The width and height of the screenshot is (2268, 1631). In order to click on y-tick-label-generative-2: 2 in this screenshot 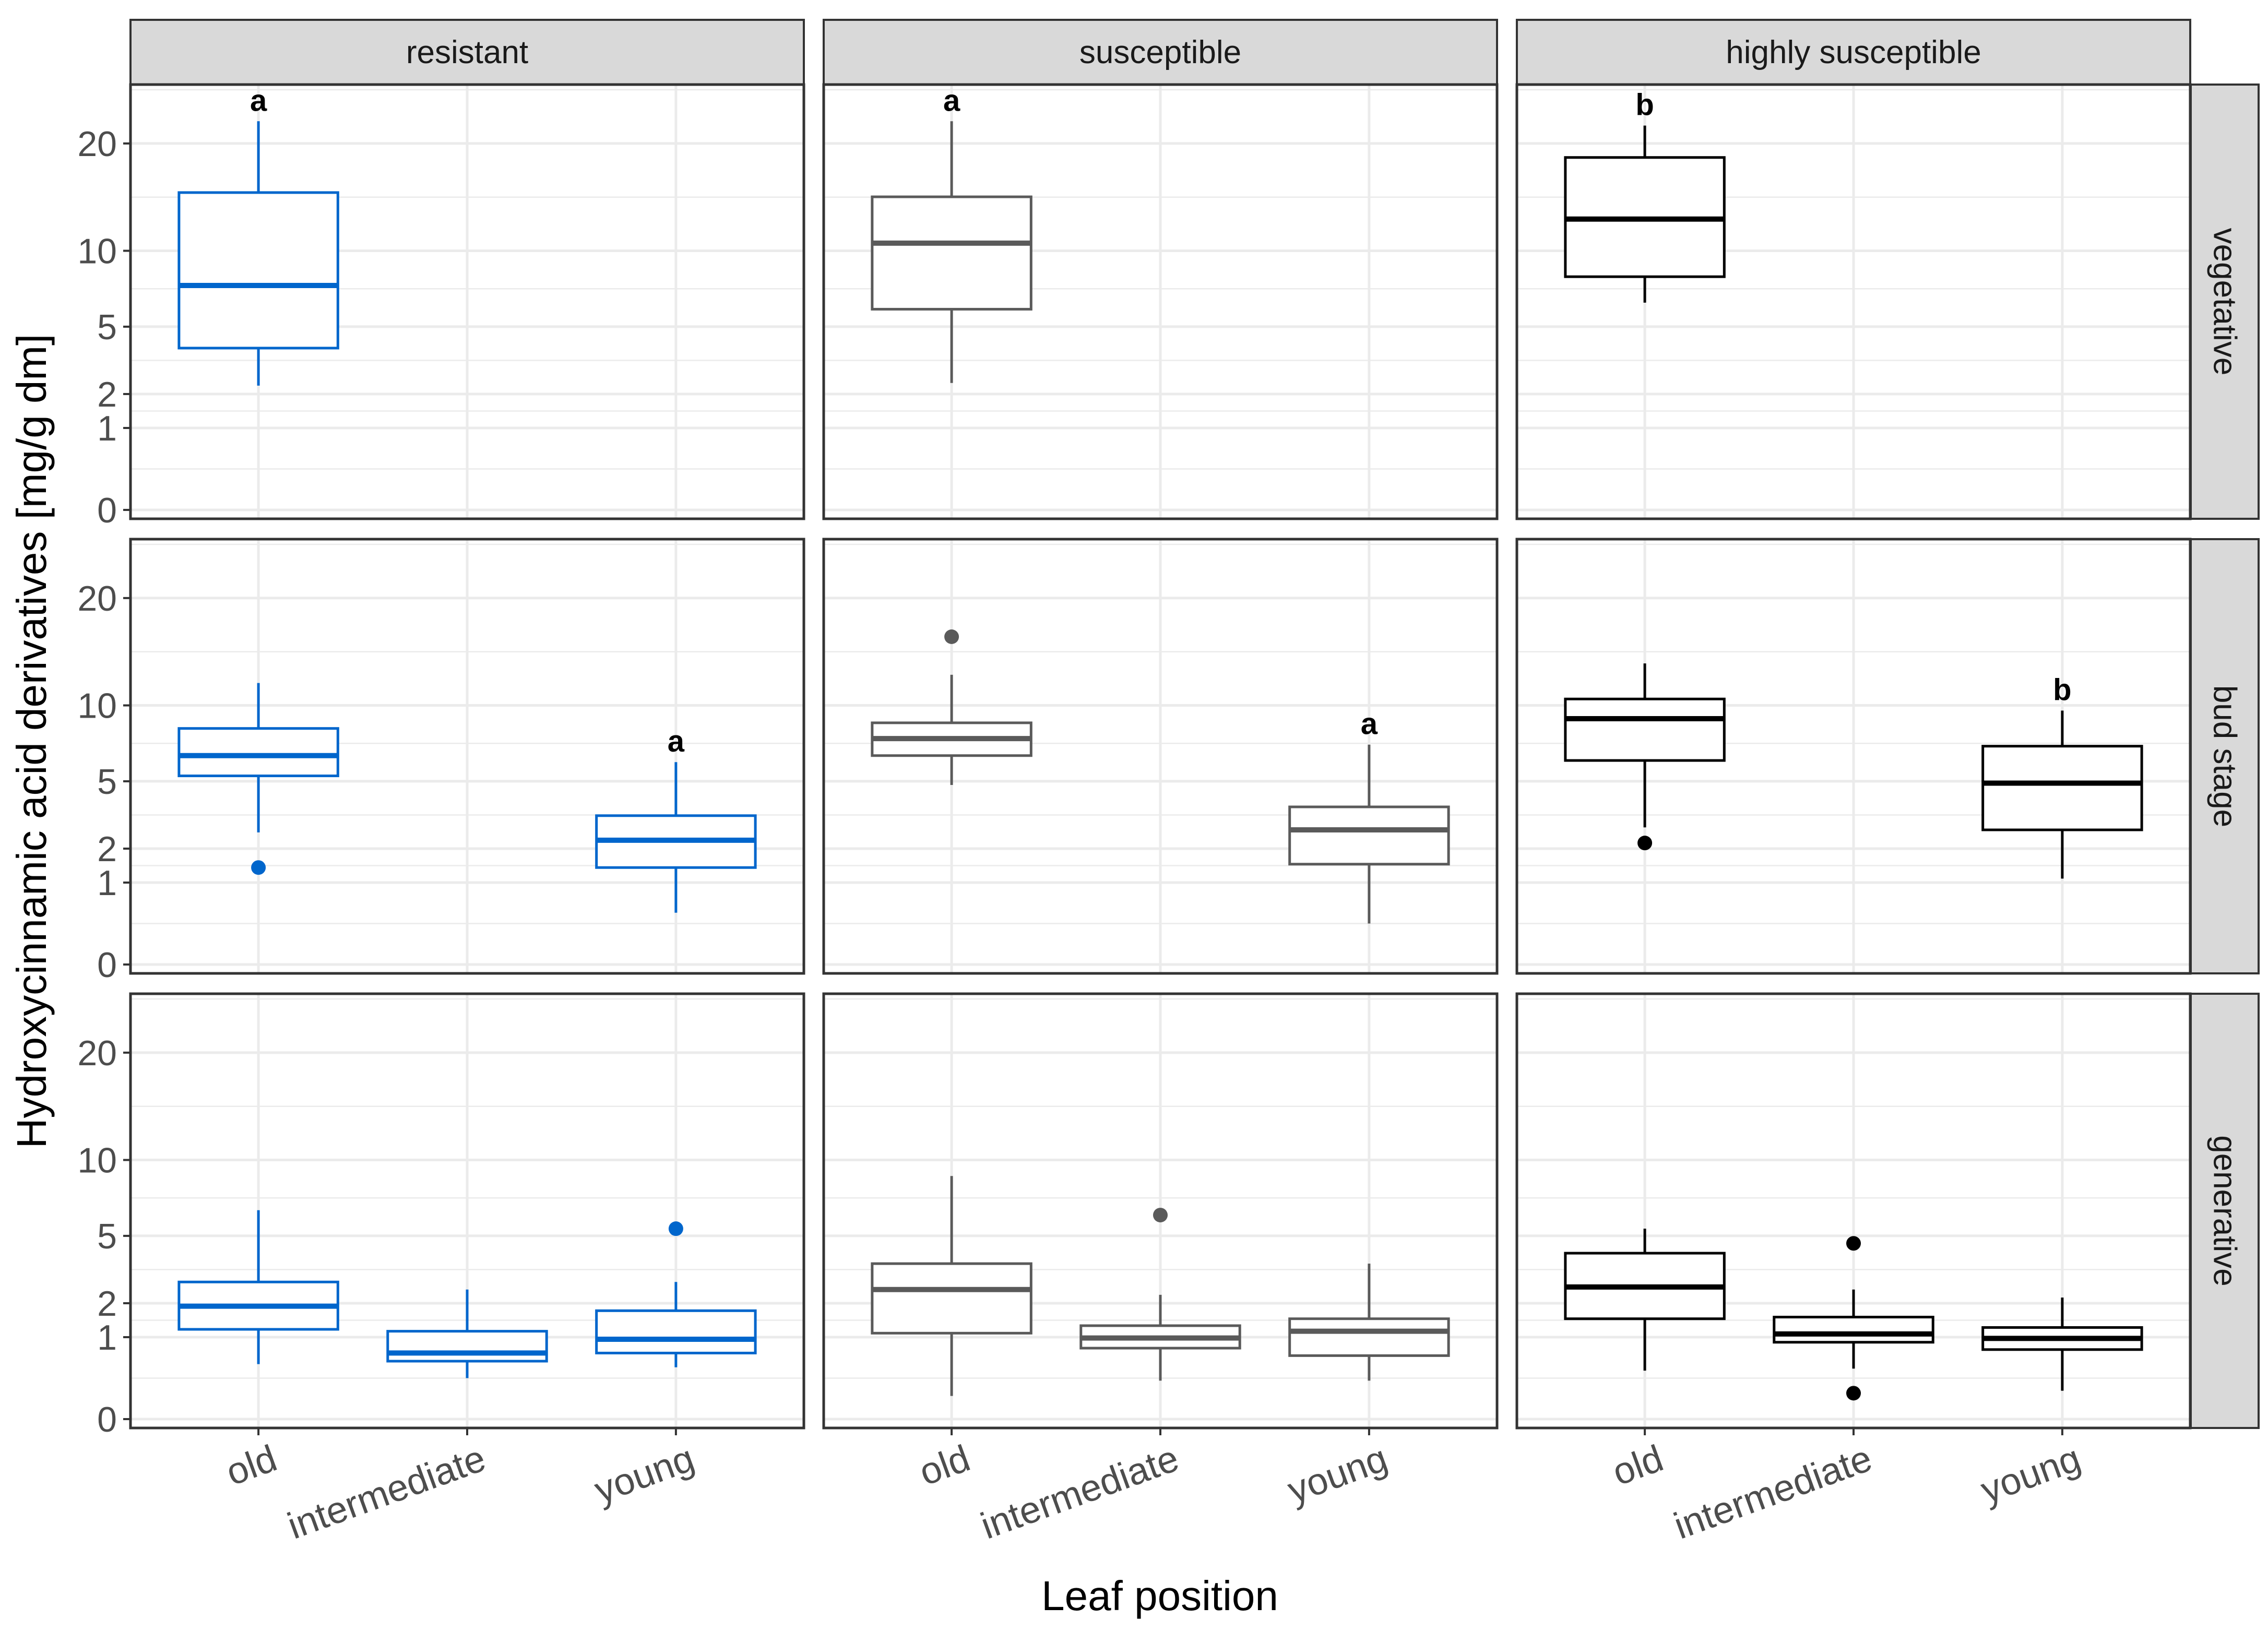, I will do `click(107, 1304)`.